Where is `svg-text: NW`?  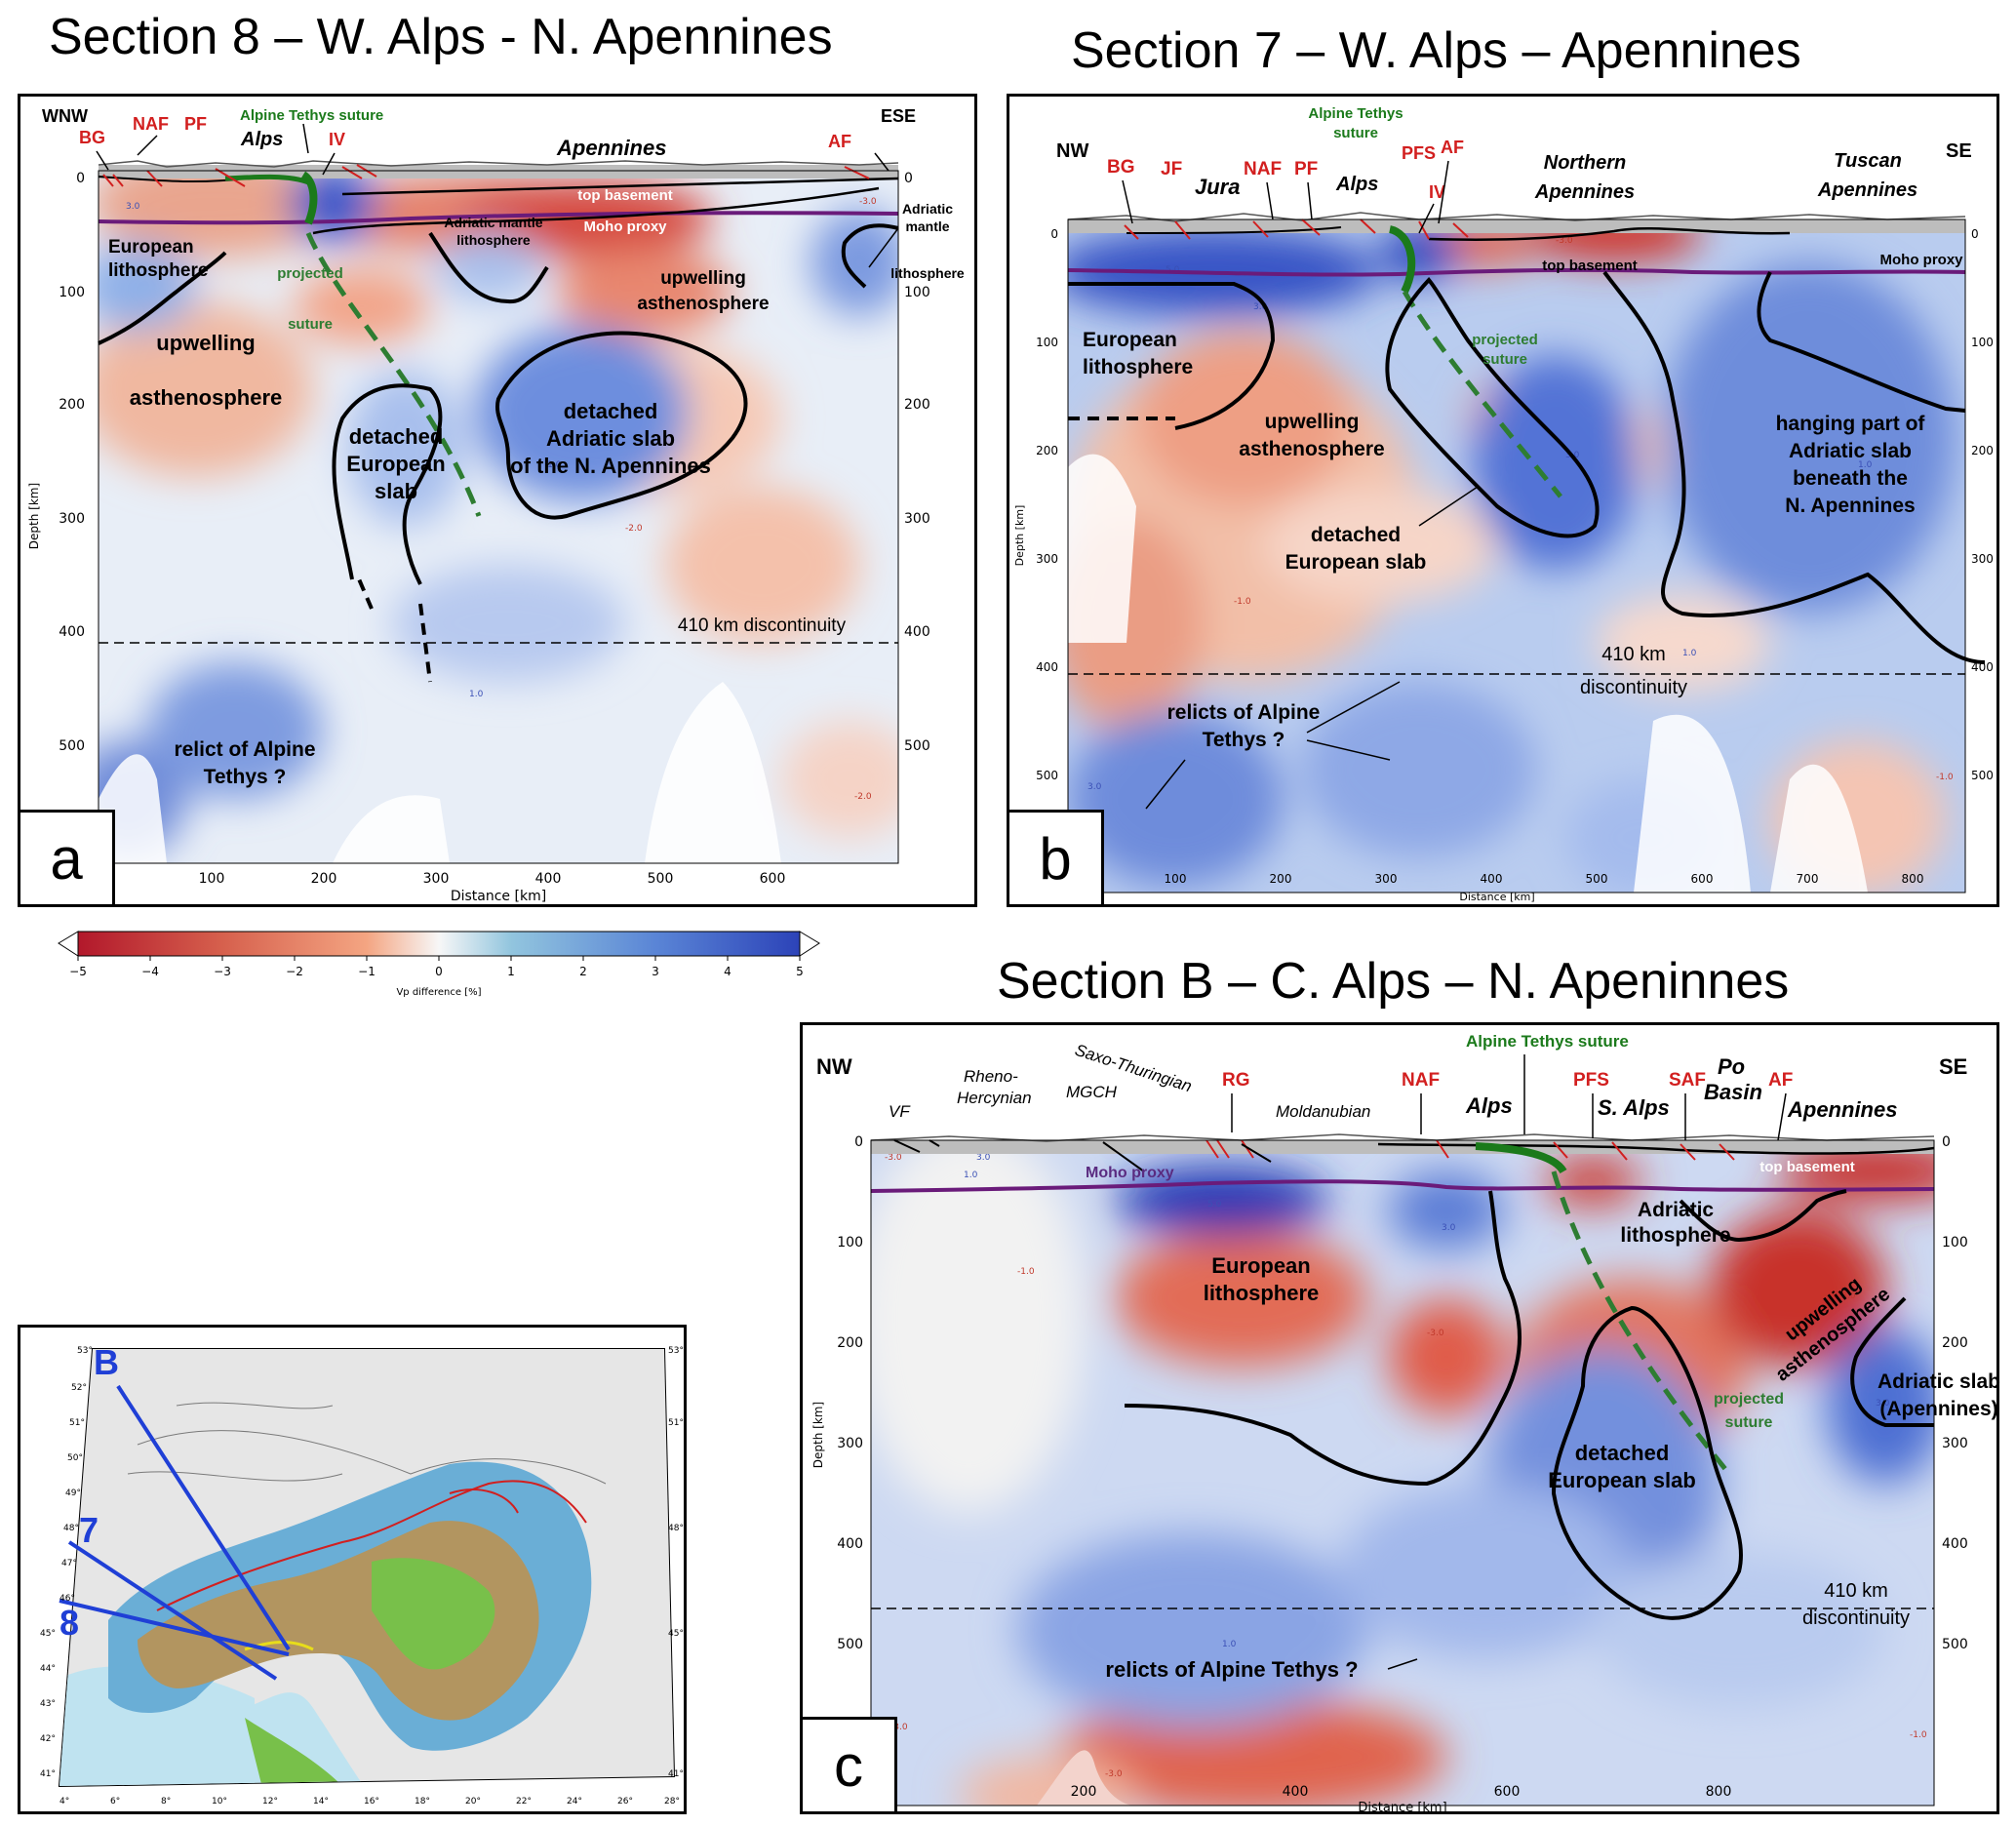 svg-text: NW is located at coordinates (834, 1066).